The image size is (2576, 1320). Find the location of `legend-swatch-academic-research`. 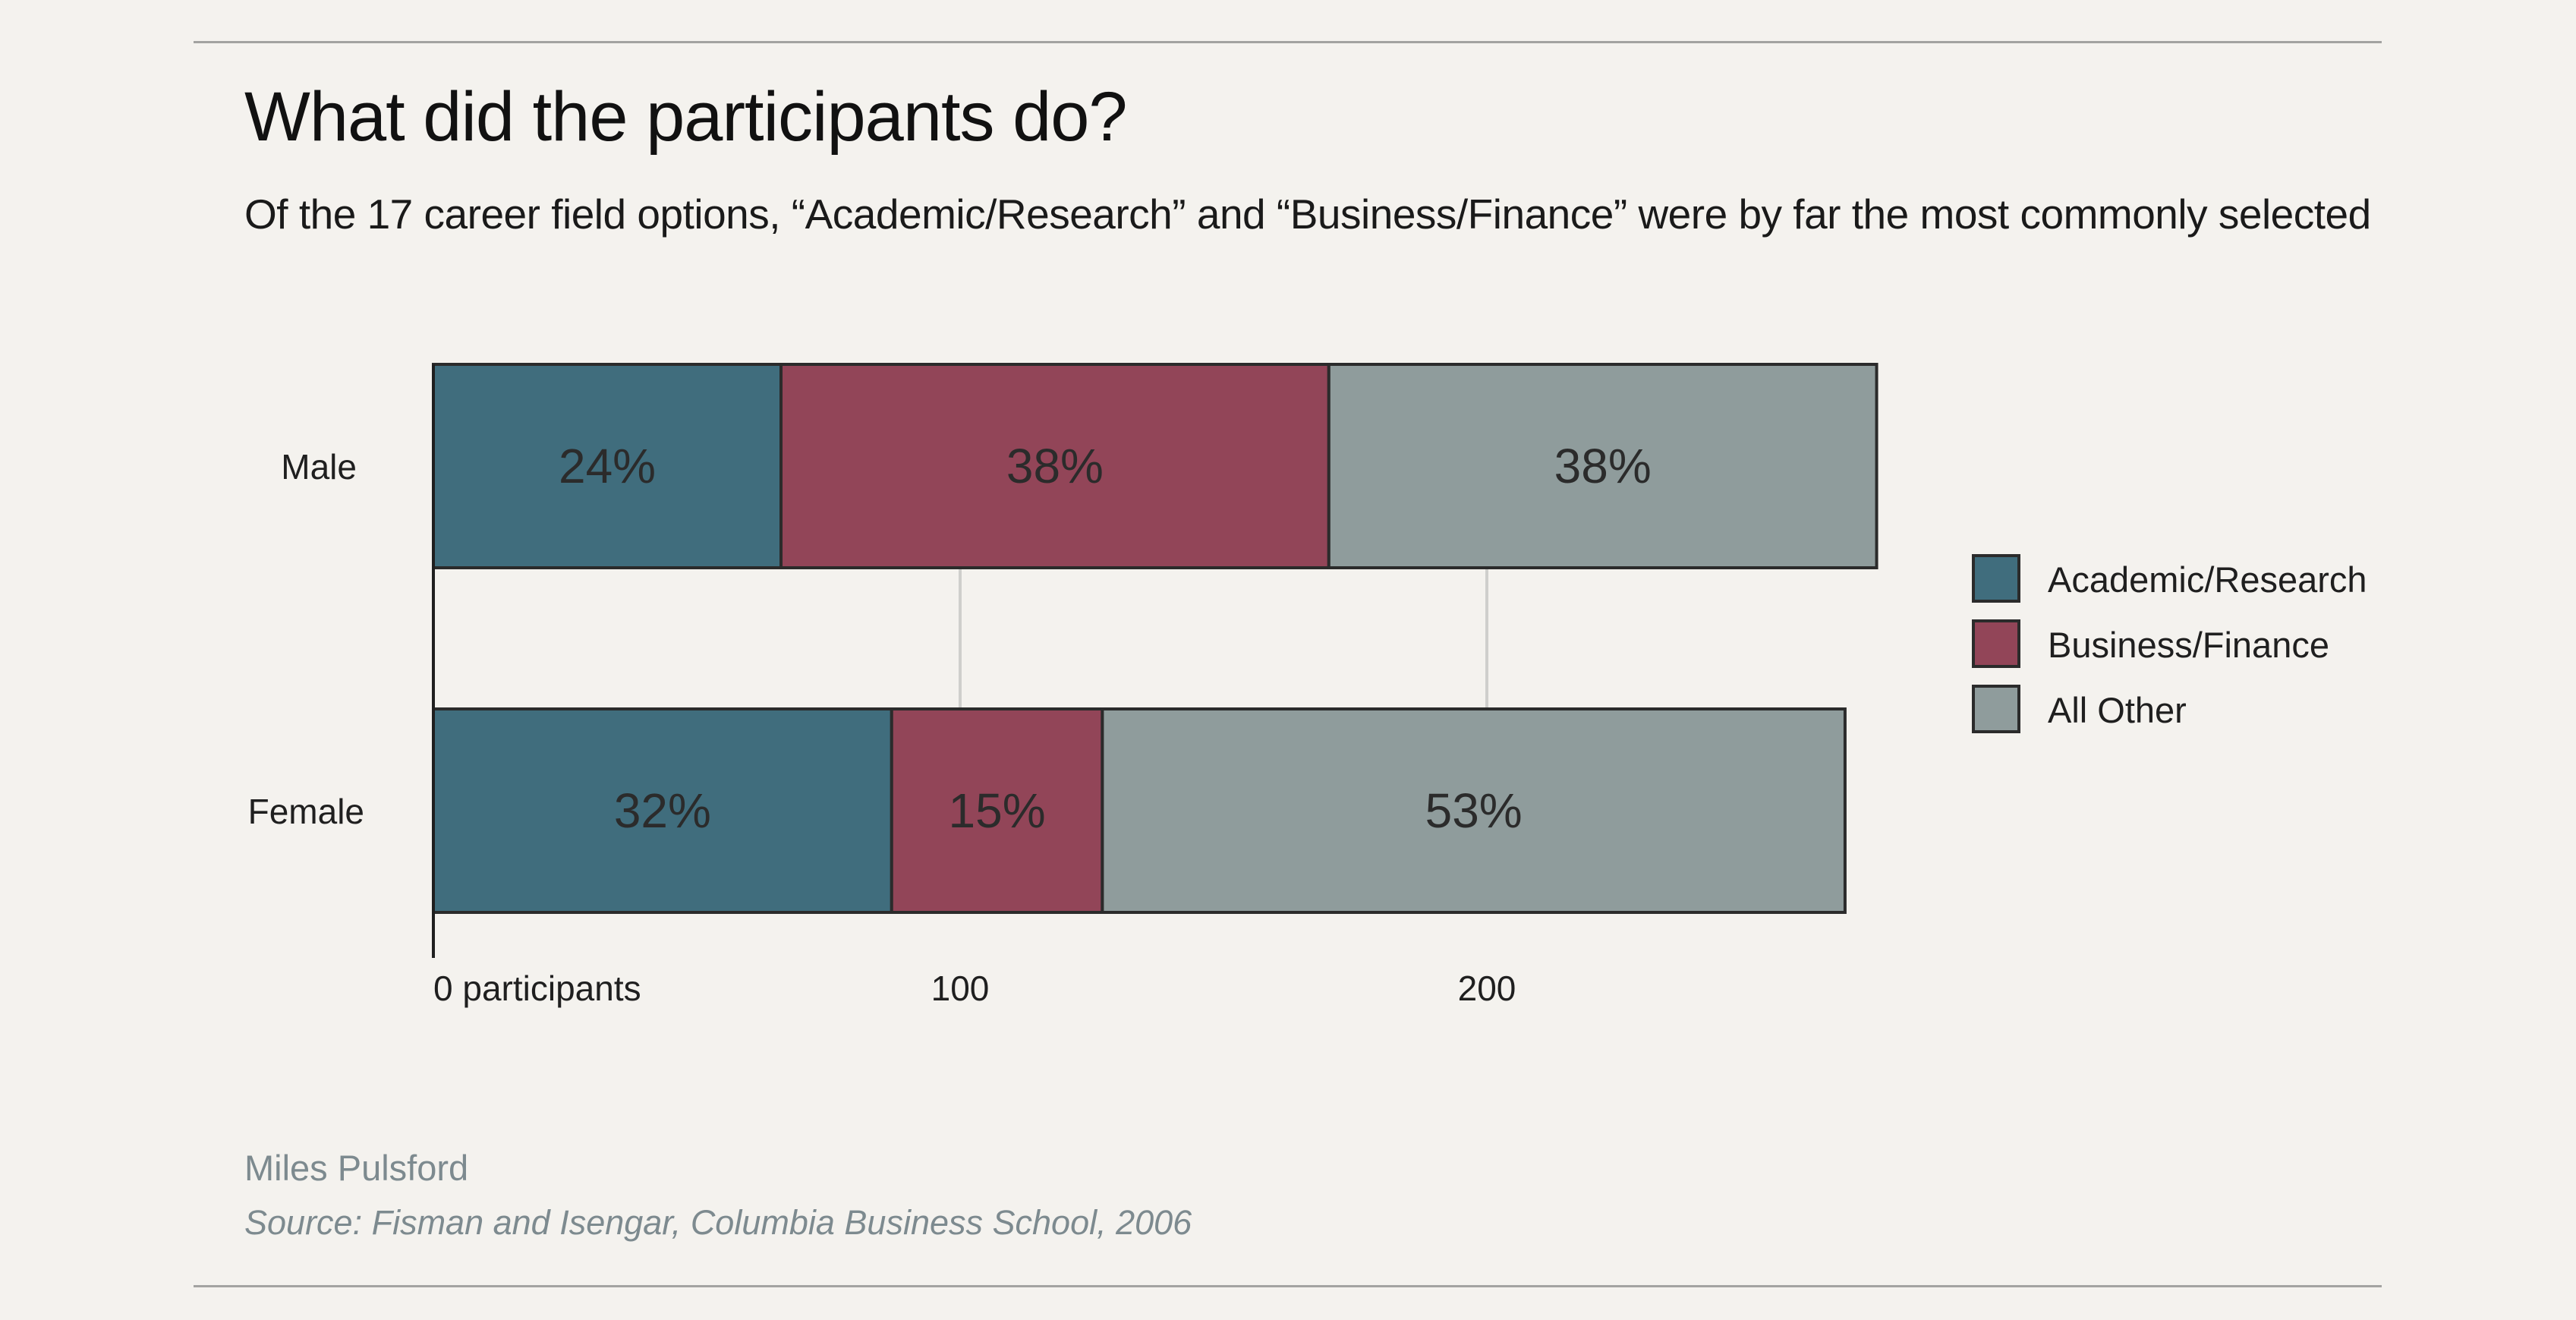

legend-swatch-academic-research is located at coordinates (1996, 578).